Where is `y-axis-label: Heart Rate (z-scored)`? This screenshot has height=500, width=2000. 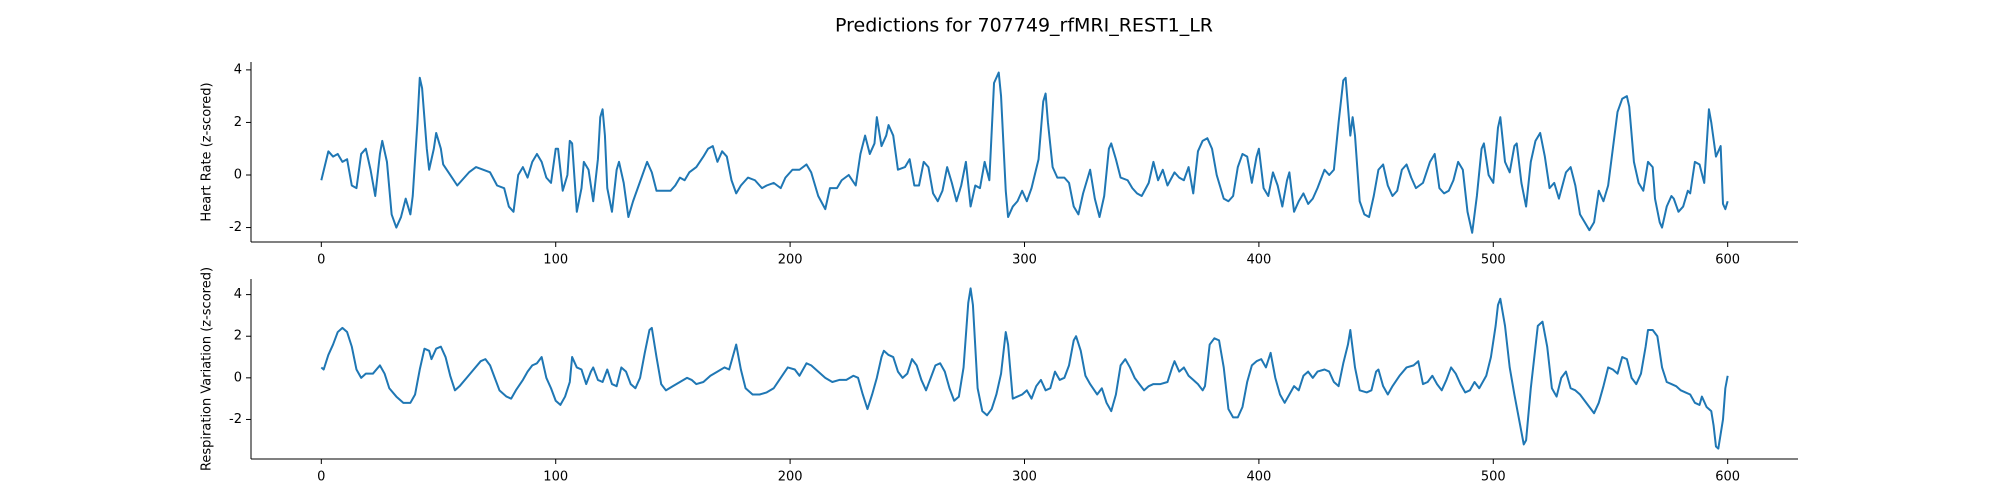
y-axis-label: Heart Rate (z-scored) is located at coordinates (207, 151).